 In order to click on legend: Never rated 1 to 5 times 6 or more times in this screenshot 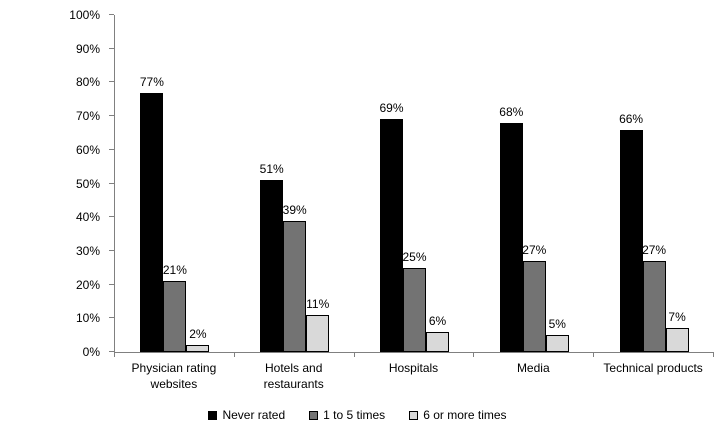, I will do `click(357, 415)`.